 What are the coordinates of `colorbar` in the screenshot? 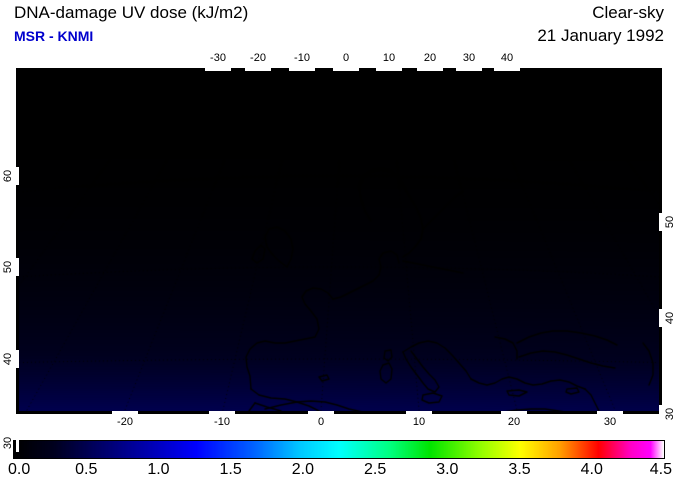 It's located at (339, 449).